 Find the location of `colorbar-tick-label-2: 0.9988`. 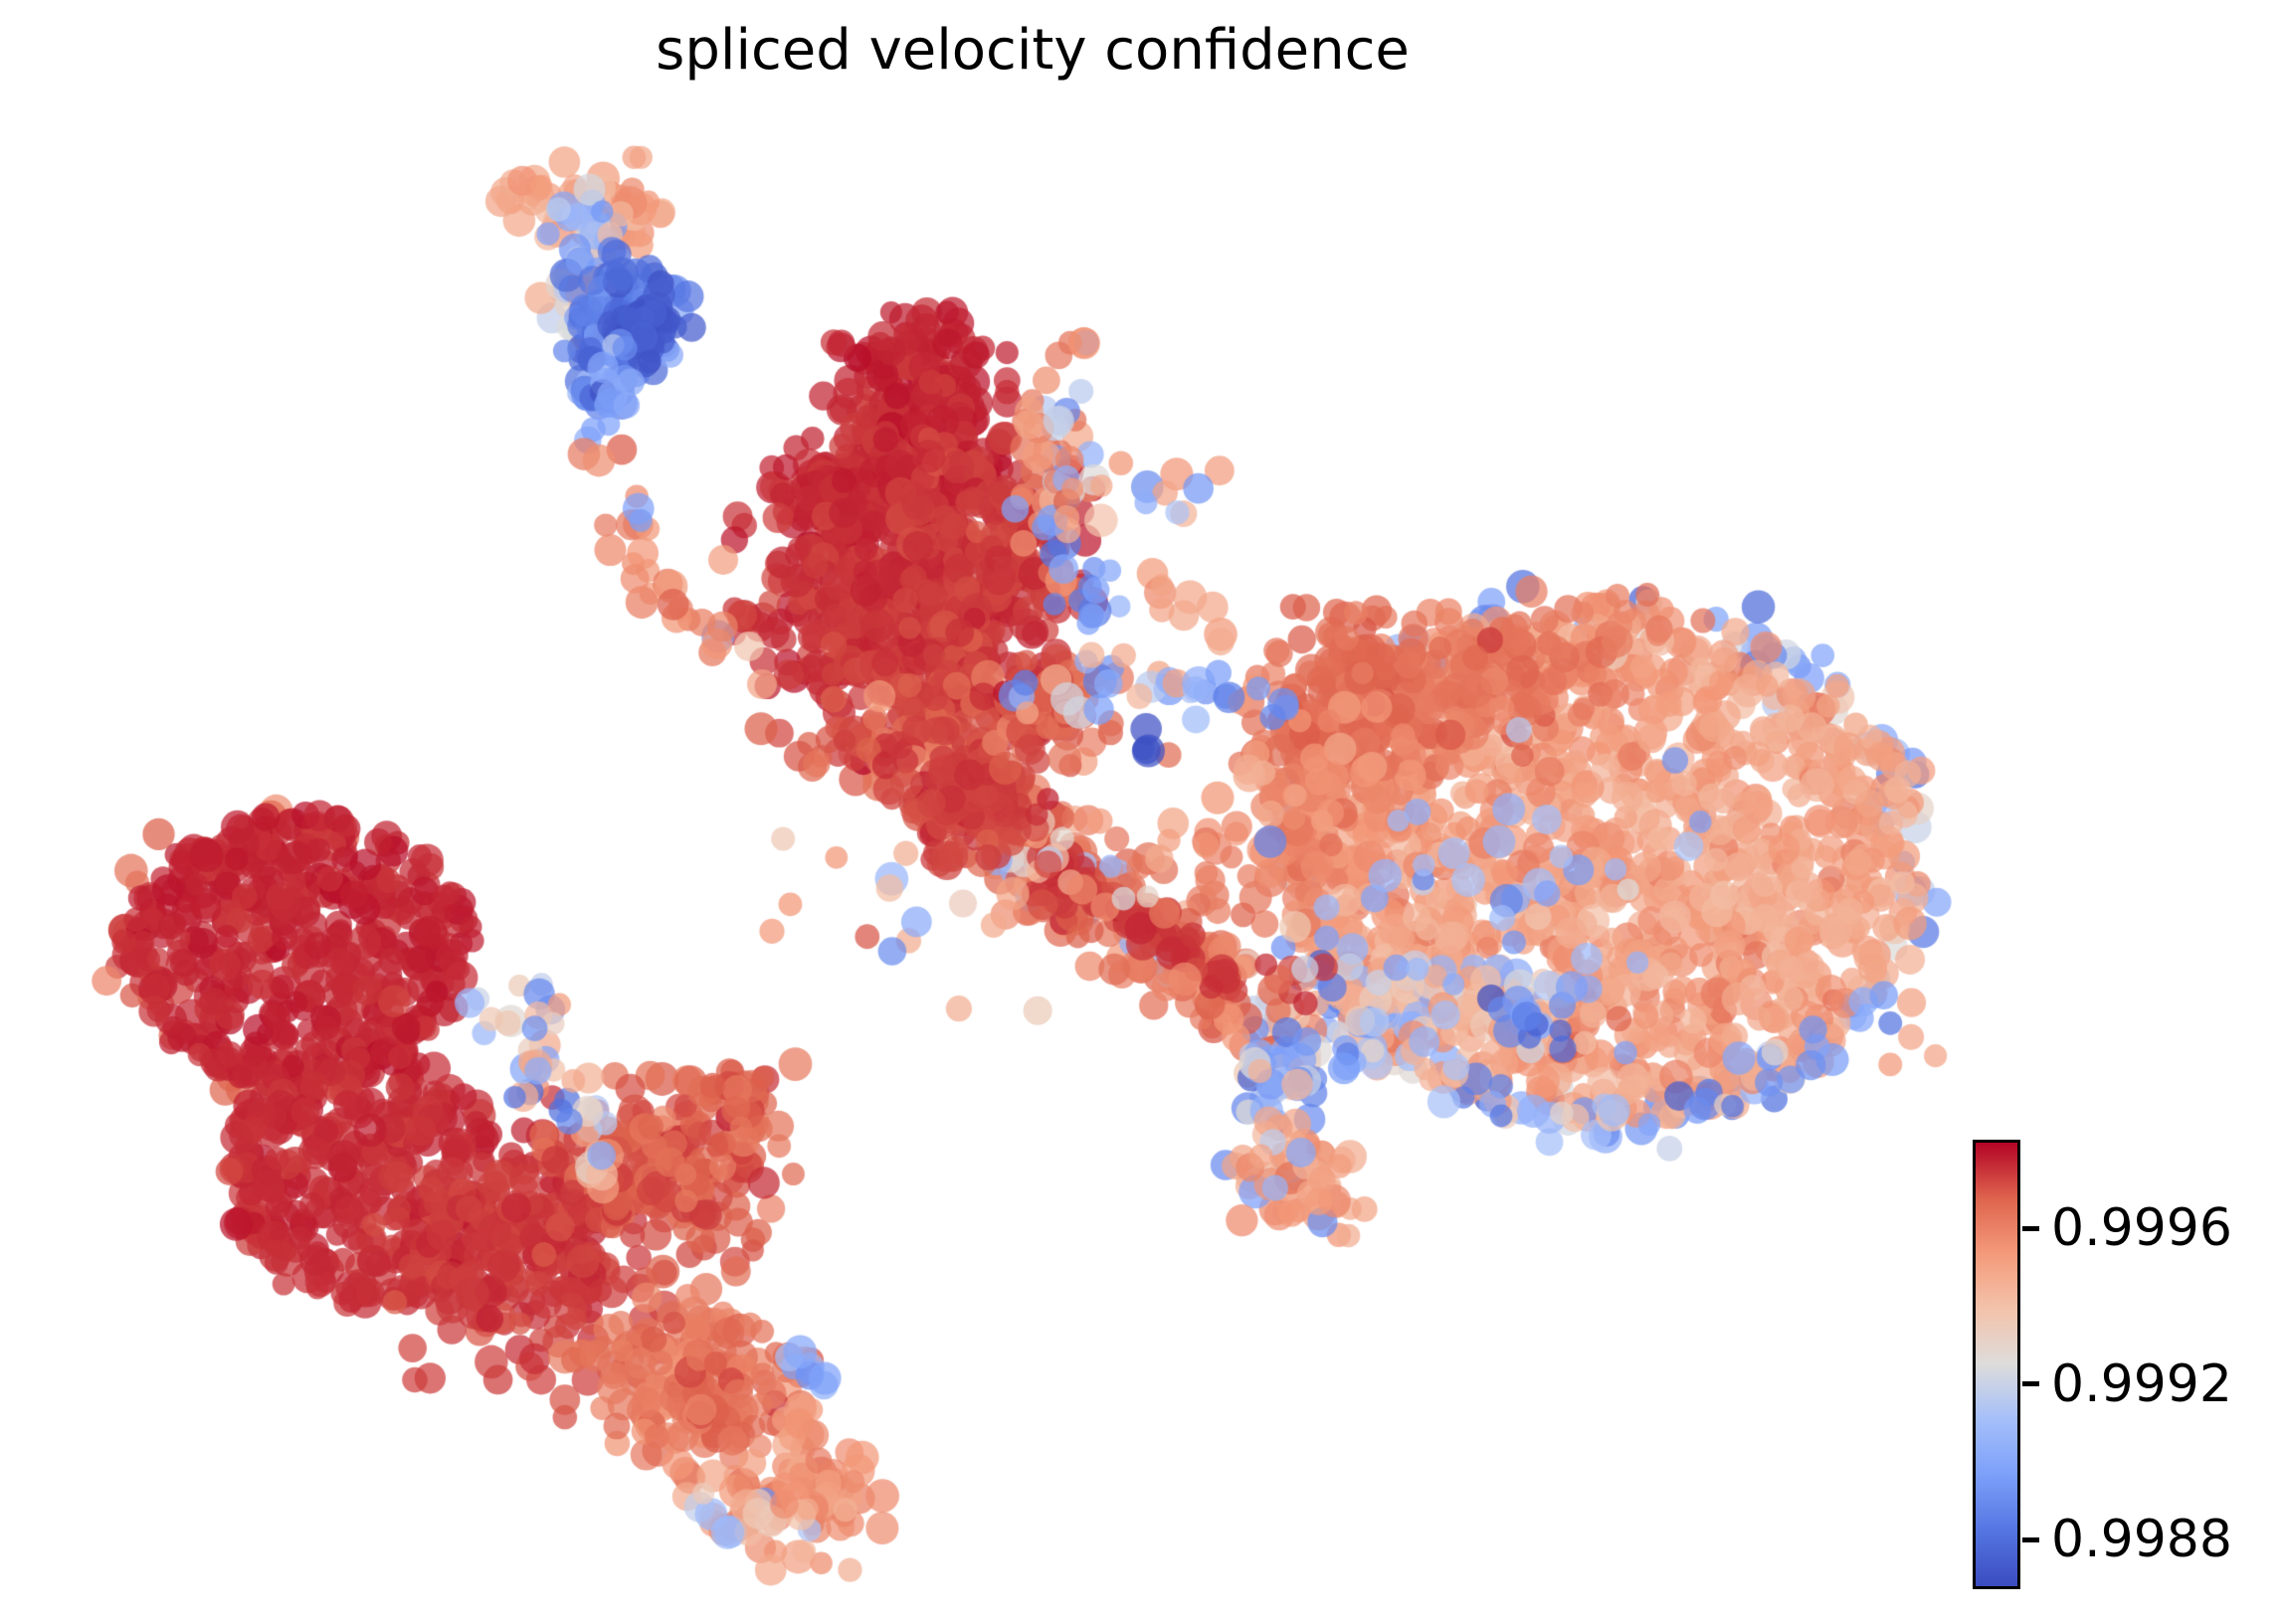

colorbar-tick-label-2: 0.9988 is located at coordinates (2141, 1540).